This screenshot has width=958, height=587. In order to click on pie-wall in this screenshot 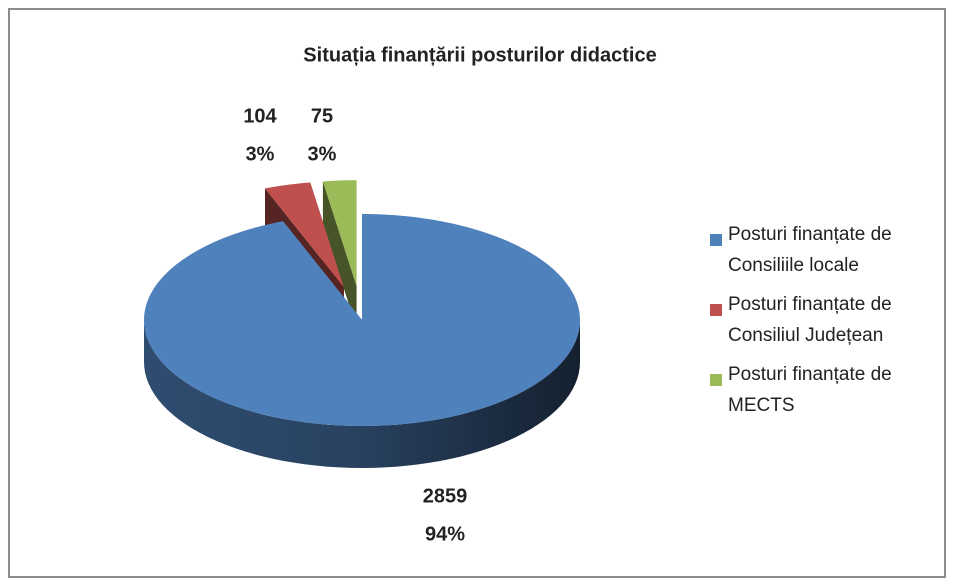, I will do `click(339, 255)`.